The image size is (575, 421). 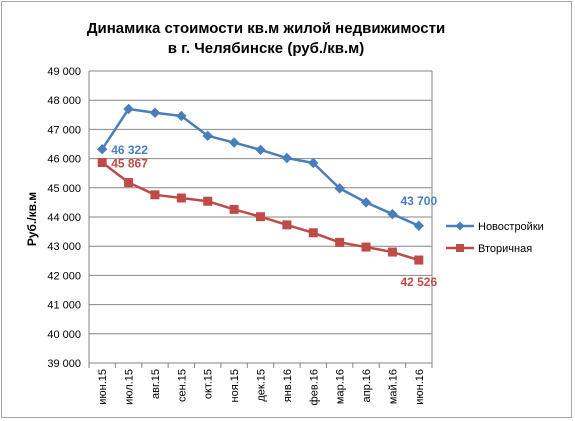 What do you see at coordinates (418, 201) in the screenshot?
I see `data-label: 43 700` at bounding box center [418, 201].